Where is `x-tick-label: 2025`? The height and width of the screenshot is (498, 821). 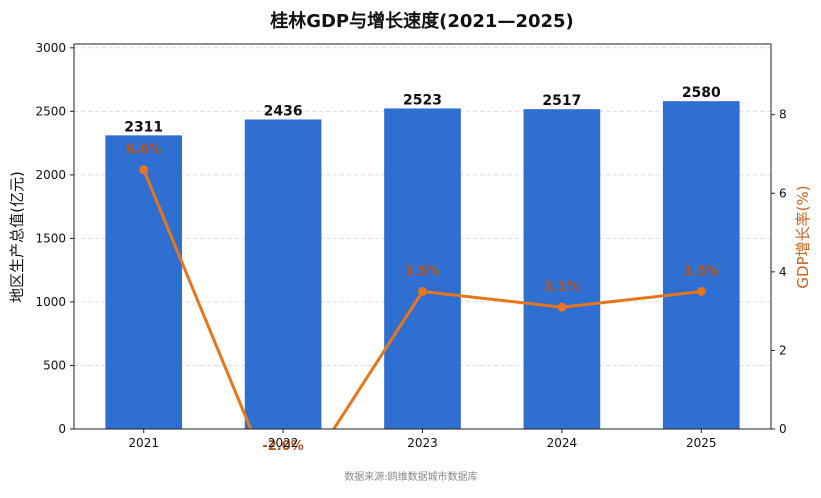
x-tick-label: 2025 is located at coordinates (701, 443).